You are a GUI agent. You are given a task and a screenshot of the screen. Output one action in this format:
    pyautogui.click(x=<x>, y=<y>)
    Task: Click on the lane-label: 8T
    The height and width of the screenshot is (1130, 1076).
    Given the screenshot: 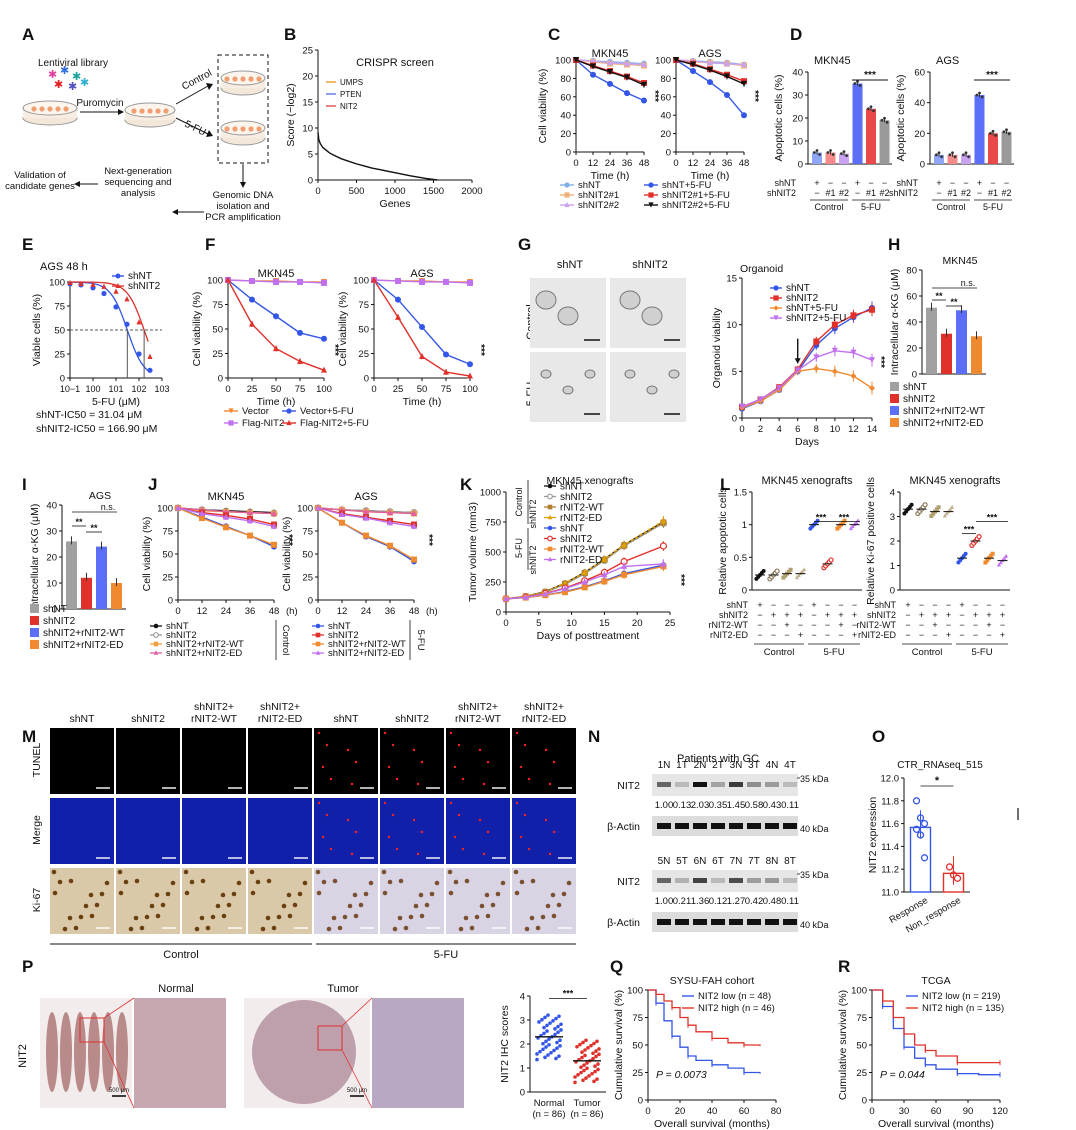 What is the action you would take?
    pyautogui.click(x=790, y=861)
    